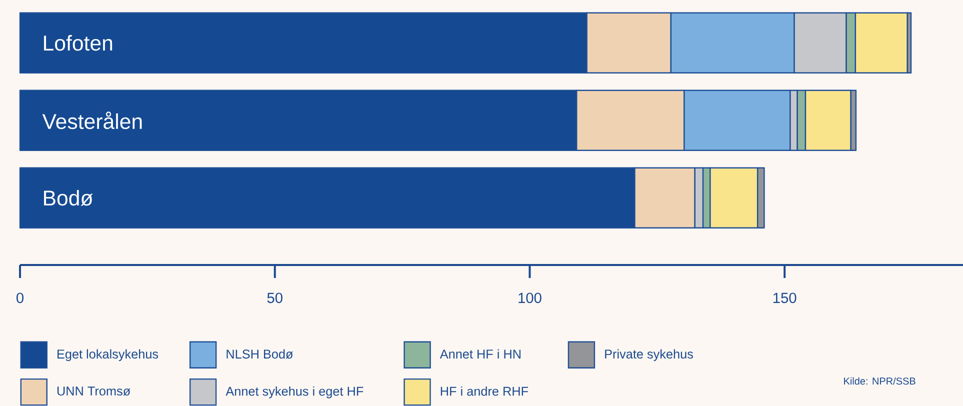  Describe the element at coordinates (20, 298) in the screenshot. I see `x-tick-label: 0` at that location.